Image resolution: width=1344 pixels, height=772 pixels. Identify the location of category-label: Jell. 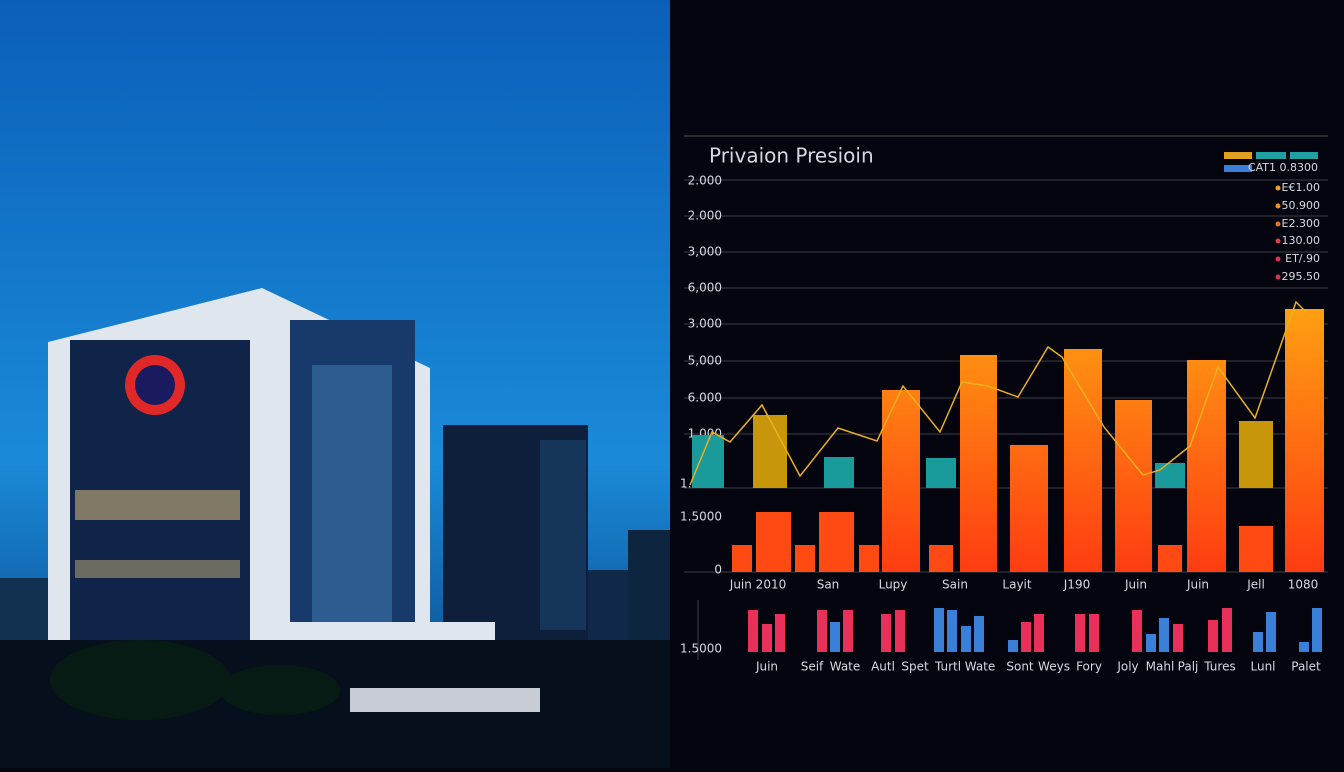
(1255, 585).